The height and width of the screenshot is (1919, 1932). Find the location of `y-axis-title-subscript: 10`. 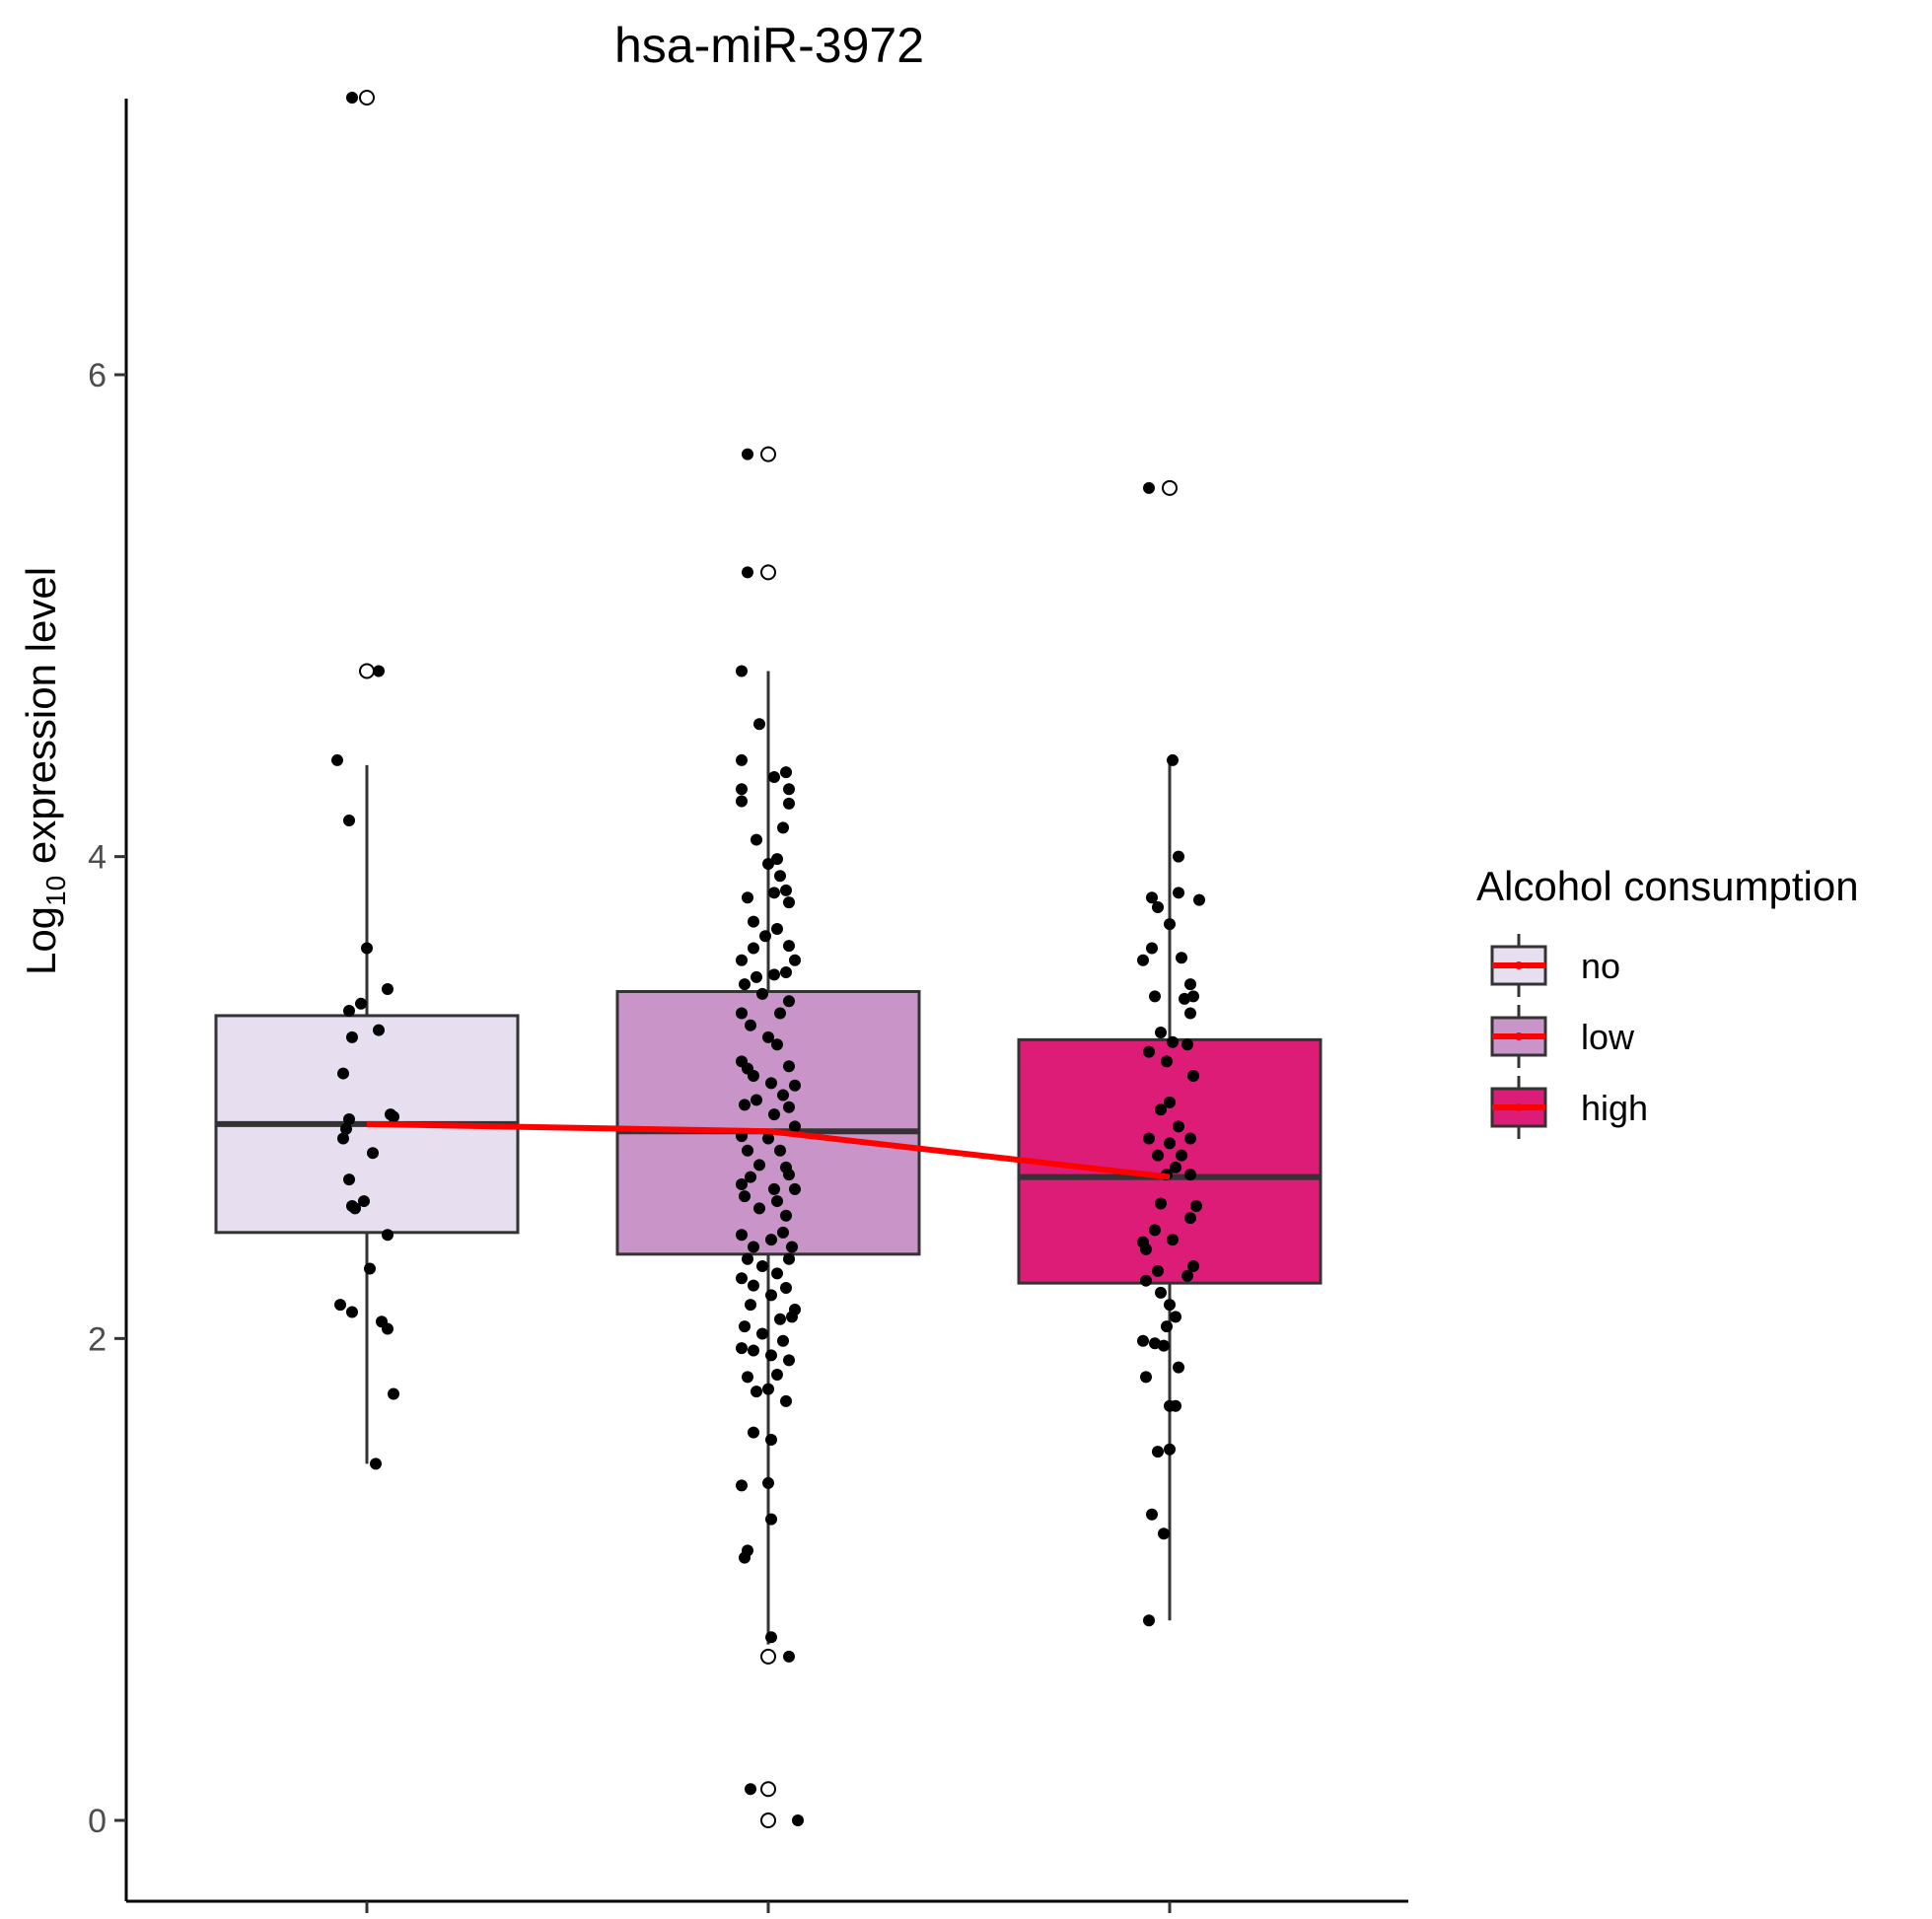

y-axis-title-subscript: 10 is located at coordinates (56, 891).